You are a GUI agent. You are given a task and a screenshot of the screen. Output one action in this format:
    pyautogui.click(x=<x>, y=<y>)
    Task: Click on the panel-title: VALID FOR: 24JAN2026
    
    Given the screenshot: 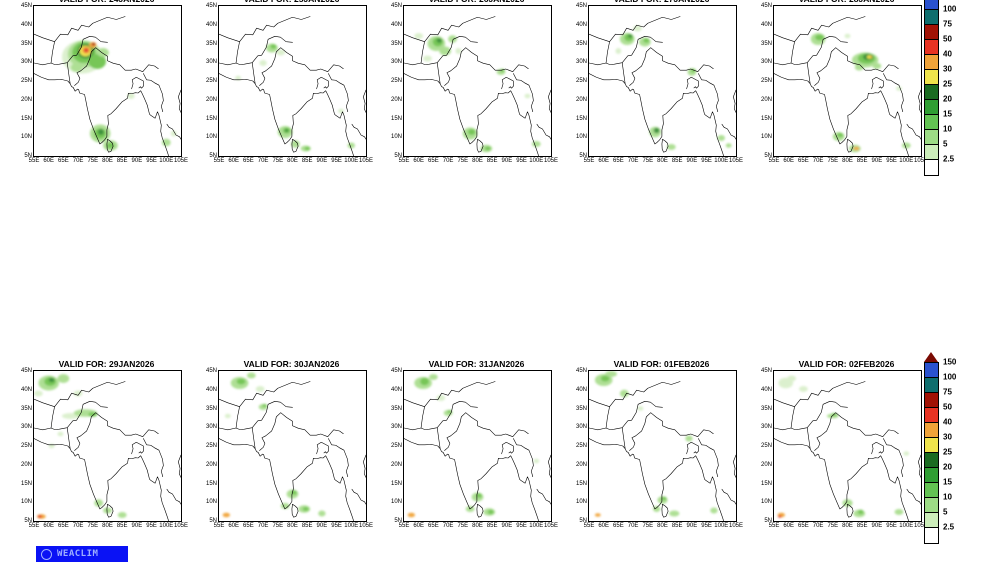 What is the action you would take?
    pyautogui.click(x=106, y=2)
    